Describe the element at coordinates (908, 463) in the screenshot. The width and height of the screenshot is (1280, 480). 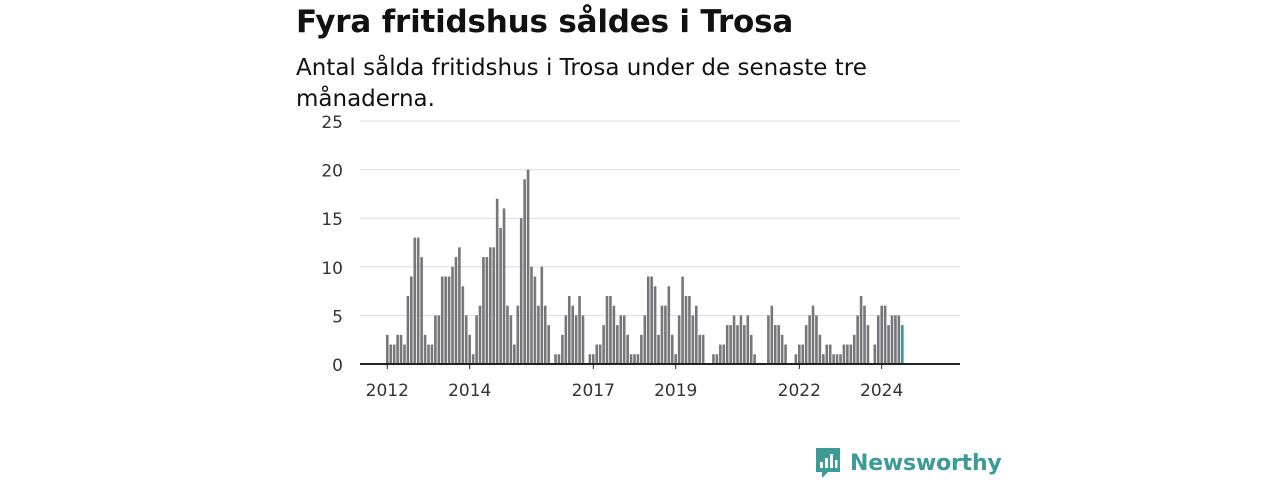
I see `newsworthy-logo: Newsworthy` at that location.